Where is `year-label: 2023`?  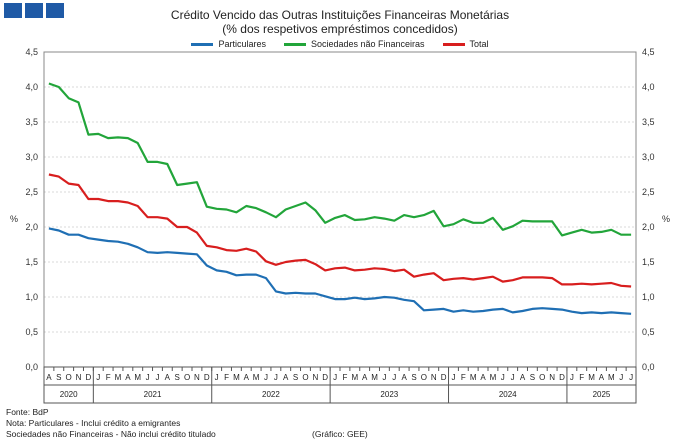
year-label: 2023 is located at coordinates (389, 394).